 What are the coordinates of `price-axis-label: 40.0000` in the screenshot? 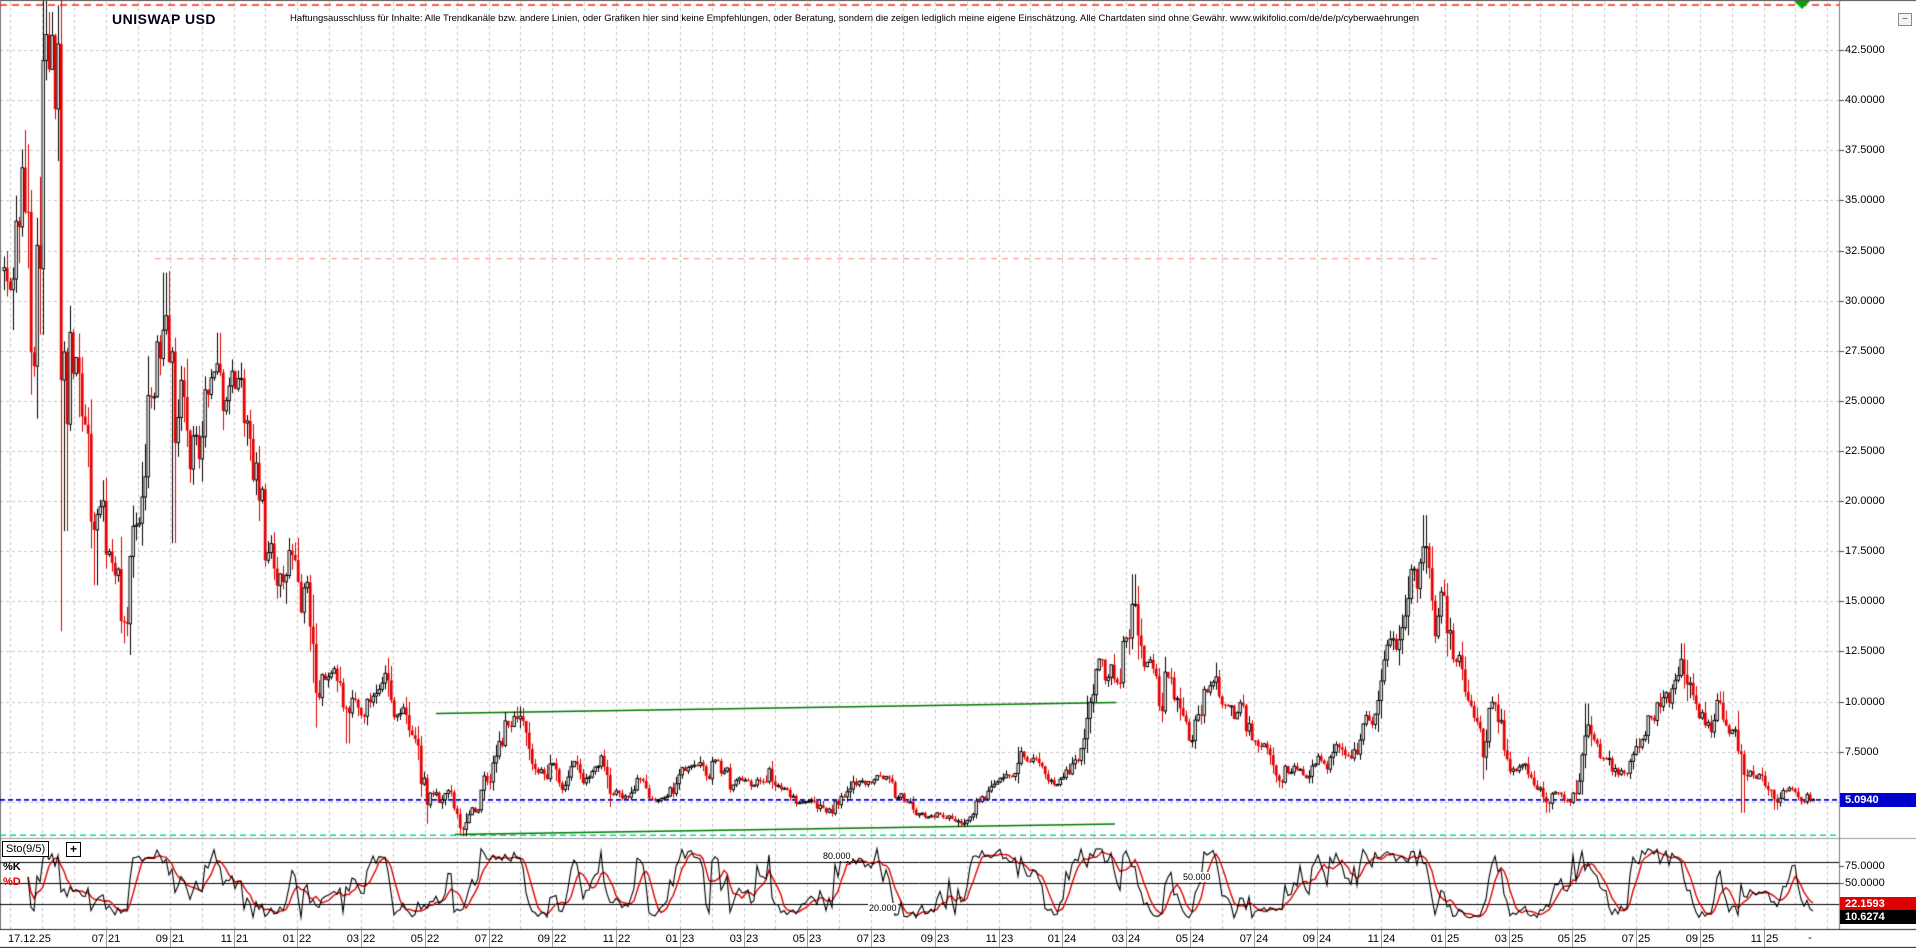 It's located at (1865, 100).